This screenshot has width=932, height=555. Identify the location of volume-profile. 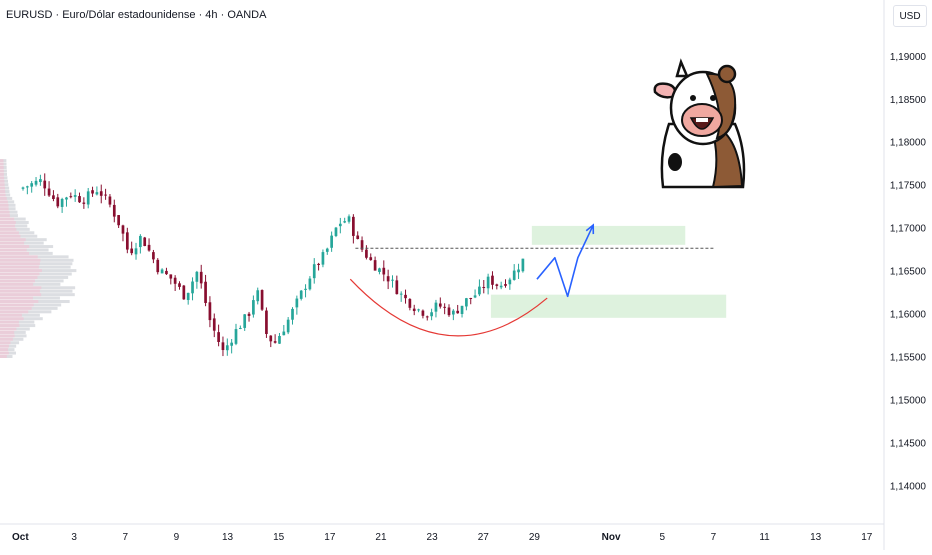
(38, 258).